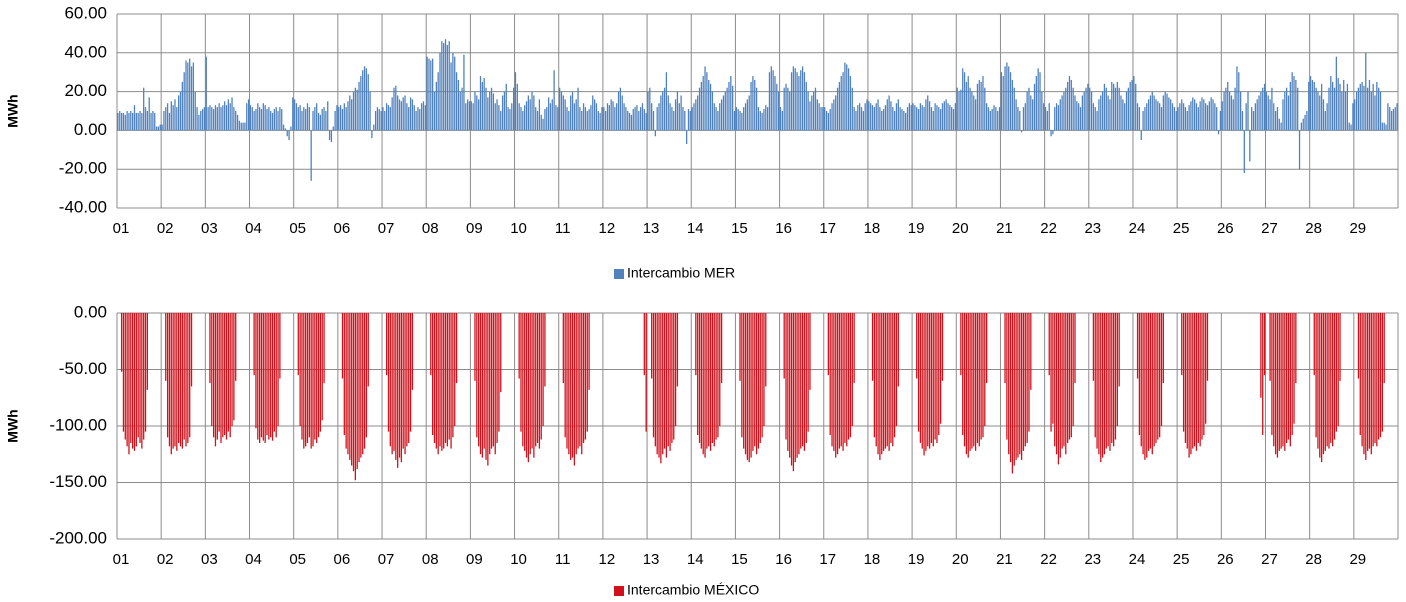 Image resolution: width=1406 pixels, height=602 pixels. What do you see at coordinates (78, 424) in the screenshot?
I see `y-tick-label: -100.00` at bounding box center [78, 424].